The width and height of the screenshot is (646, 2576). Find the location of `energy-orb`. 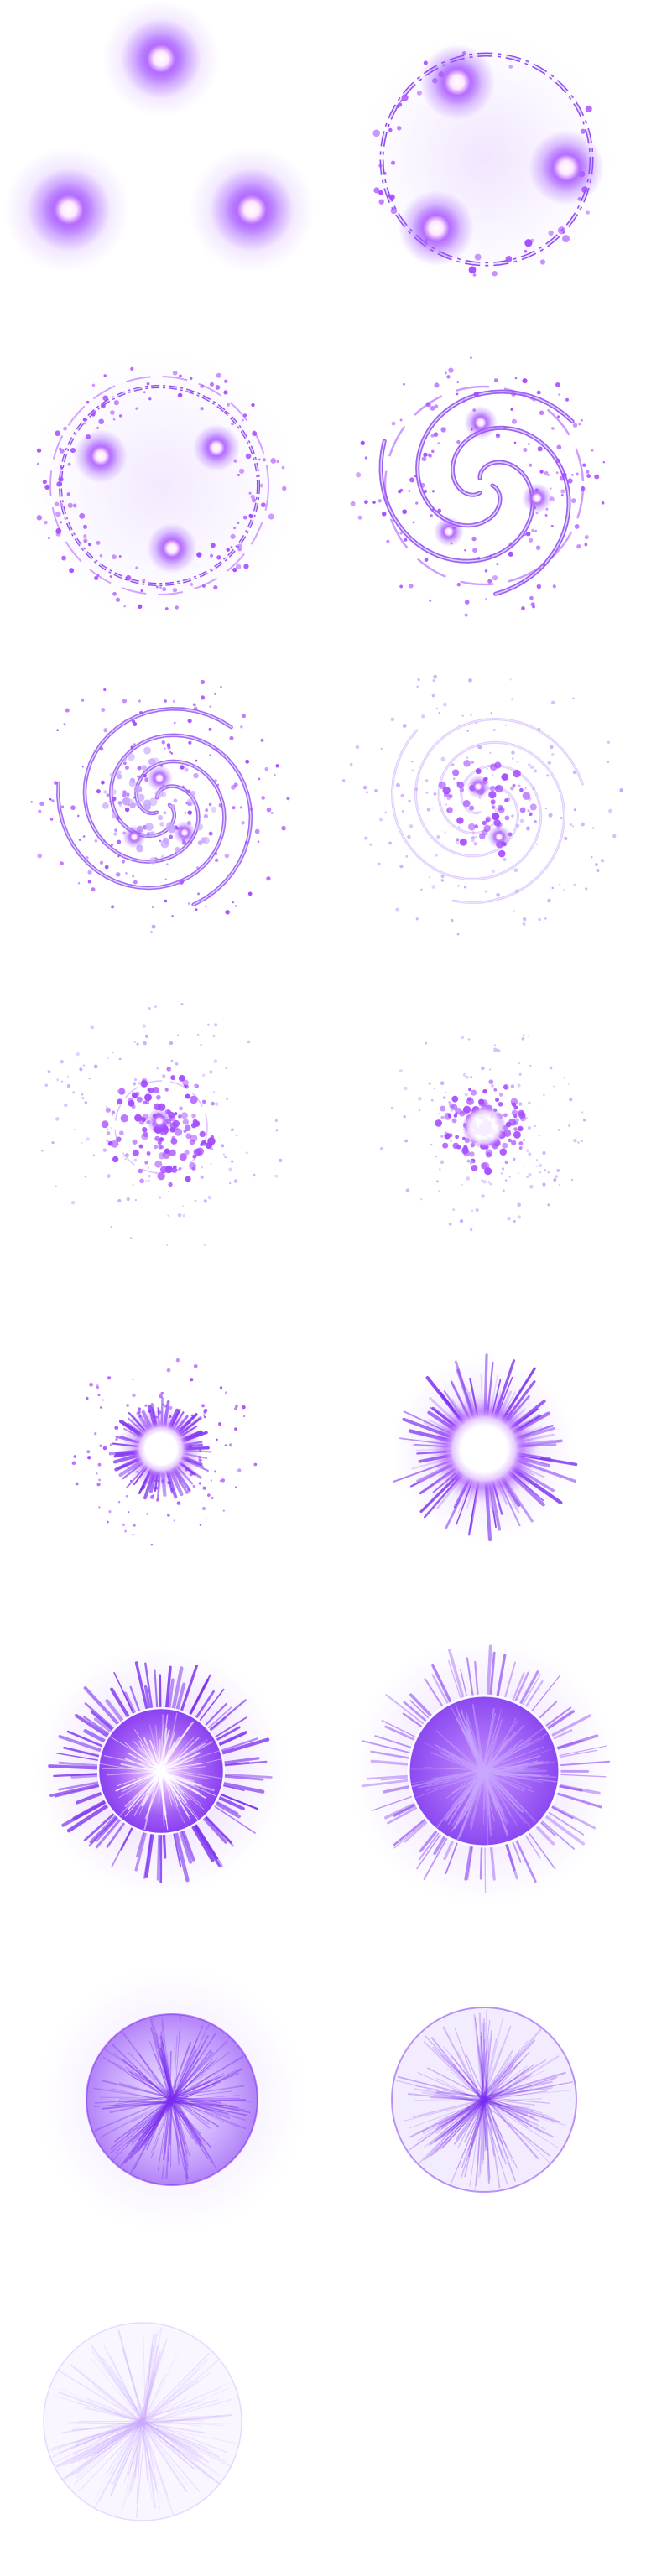

energy-orb is located at coordinates (481, 422).